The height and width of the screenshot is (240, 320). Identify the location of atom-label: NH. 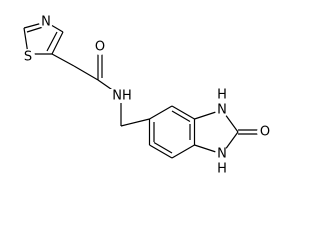
(122, 96).